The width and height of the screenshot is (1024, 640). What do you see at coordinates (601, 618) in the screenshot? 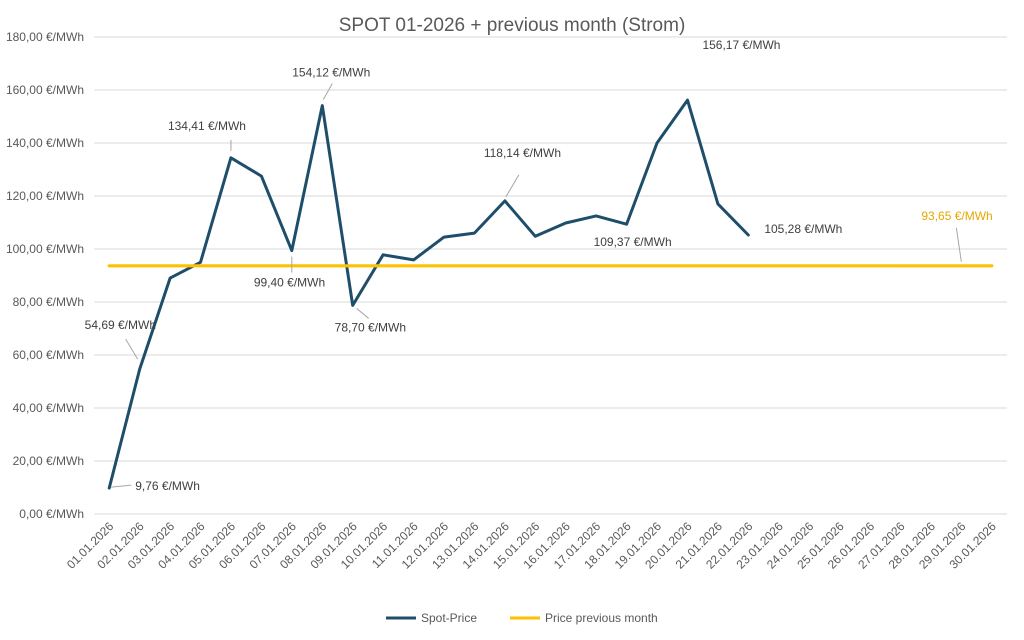
I see `legend-label: Price previous month` at bounding box center [601, 618].